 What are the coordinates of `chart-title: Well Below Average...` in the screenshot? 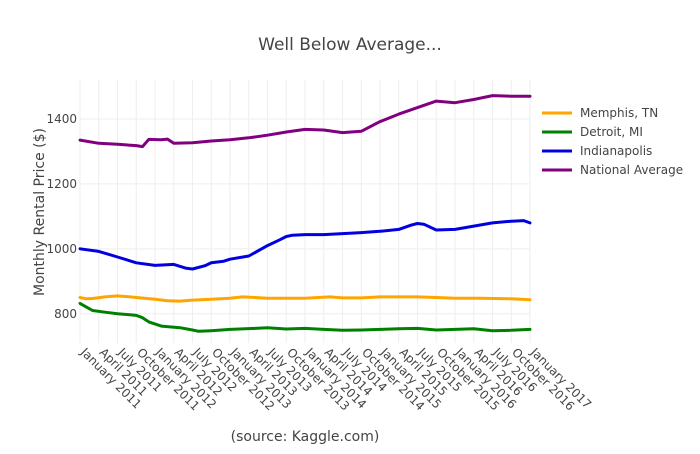 It's located at (350, 45).